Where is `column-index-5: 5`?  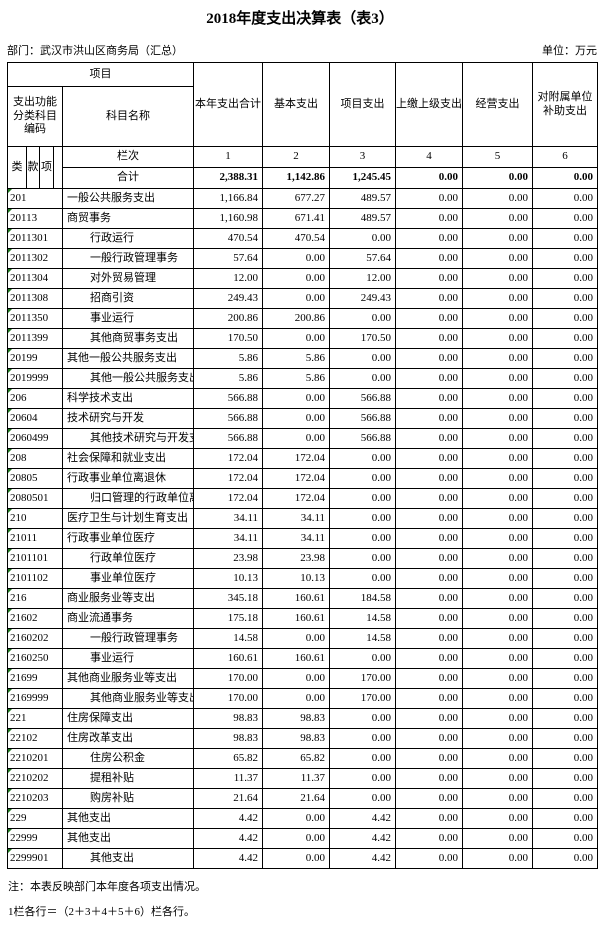 column-index-5: 5 is located at coordinates (498, 157).